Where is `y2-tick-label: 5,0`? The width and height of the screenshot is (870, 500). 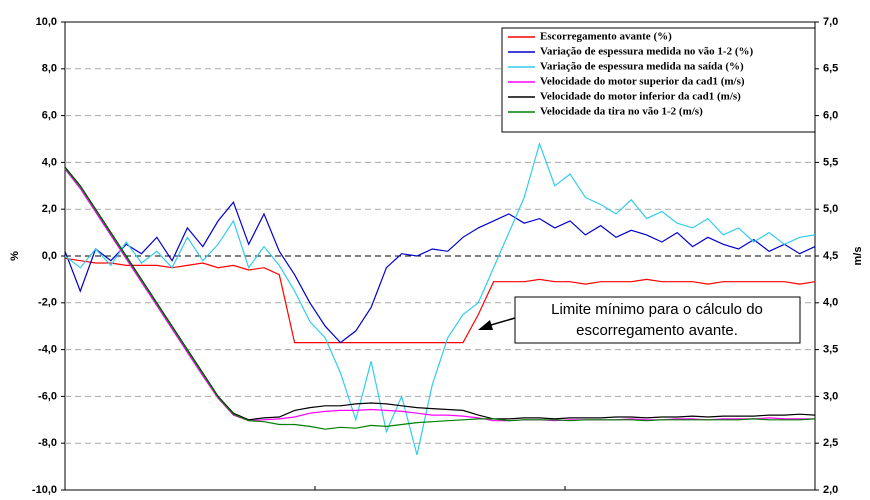
y2-tick-label: 5,0 is located at coordinates (830, 209).